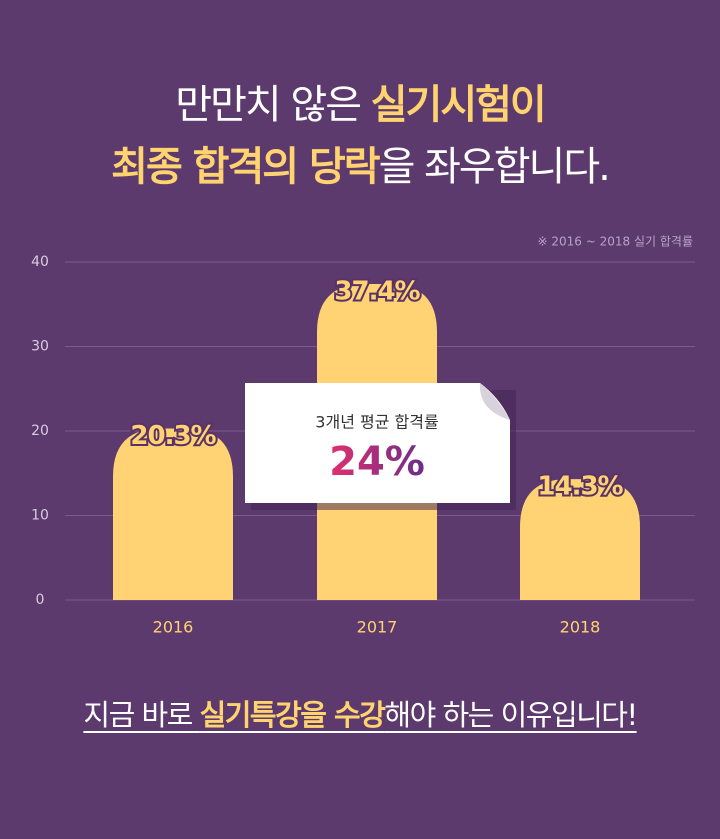  What do you see at coordinates (40, 262) in the screenshot?
I see `y-tick-label: 40` at bounding box center [40, 262].